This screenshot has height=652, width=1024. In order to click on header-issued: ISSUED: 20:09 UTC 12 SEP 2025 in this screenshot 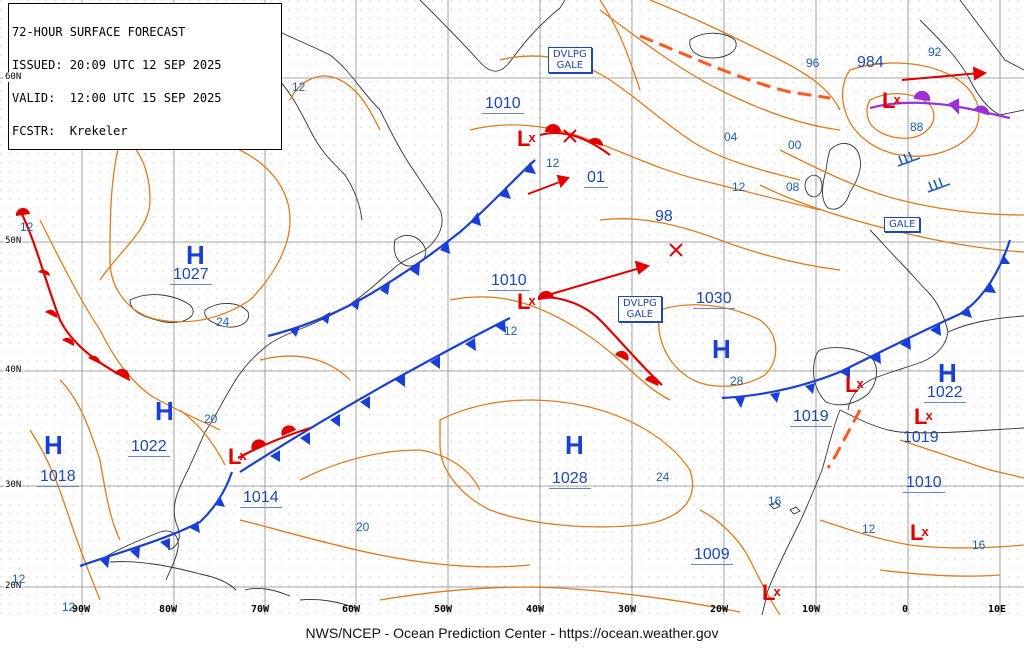, I will do `click(117, 65)`.